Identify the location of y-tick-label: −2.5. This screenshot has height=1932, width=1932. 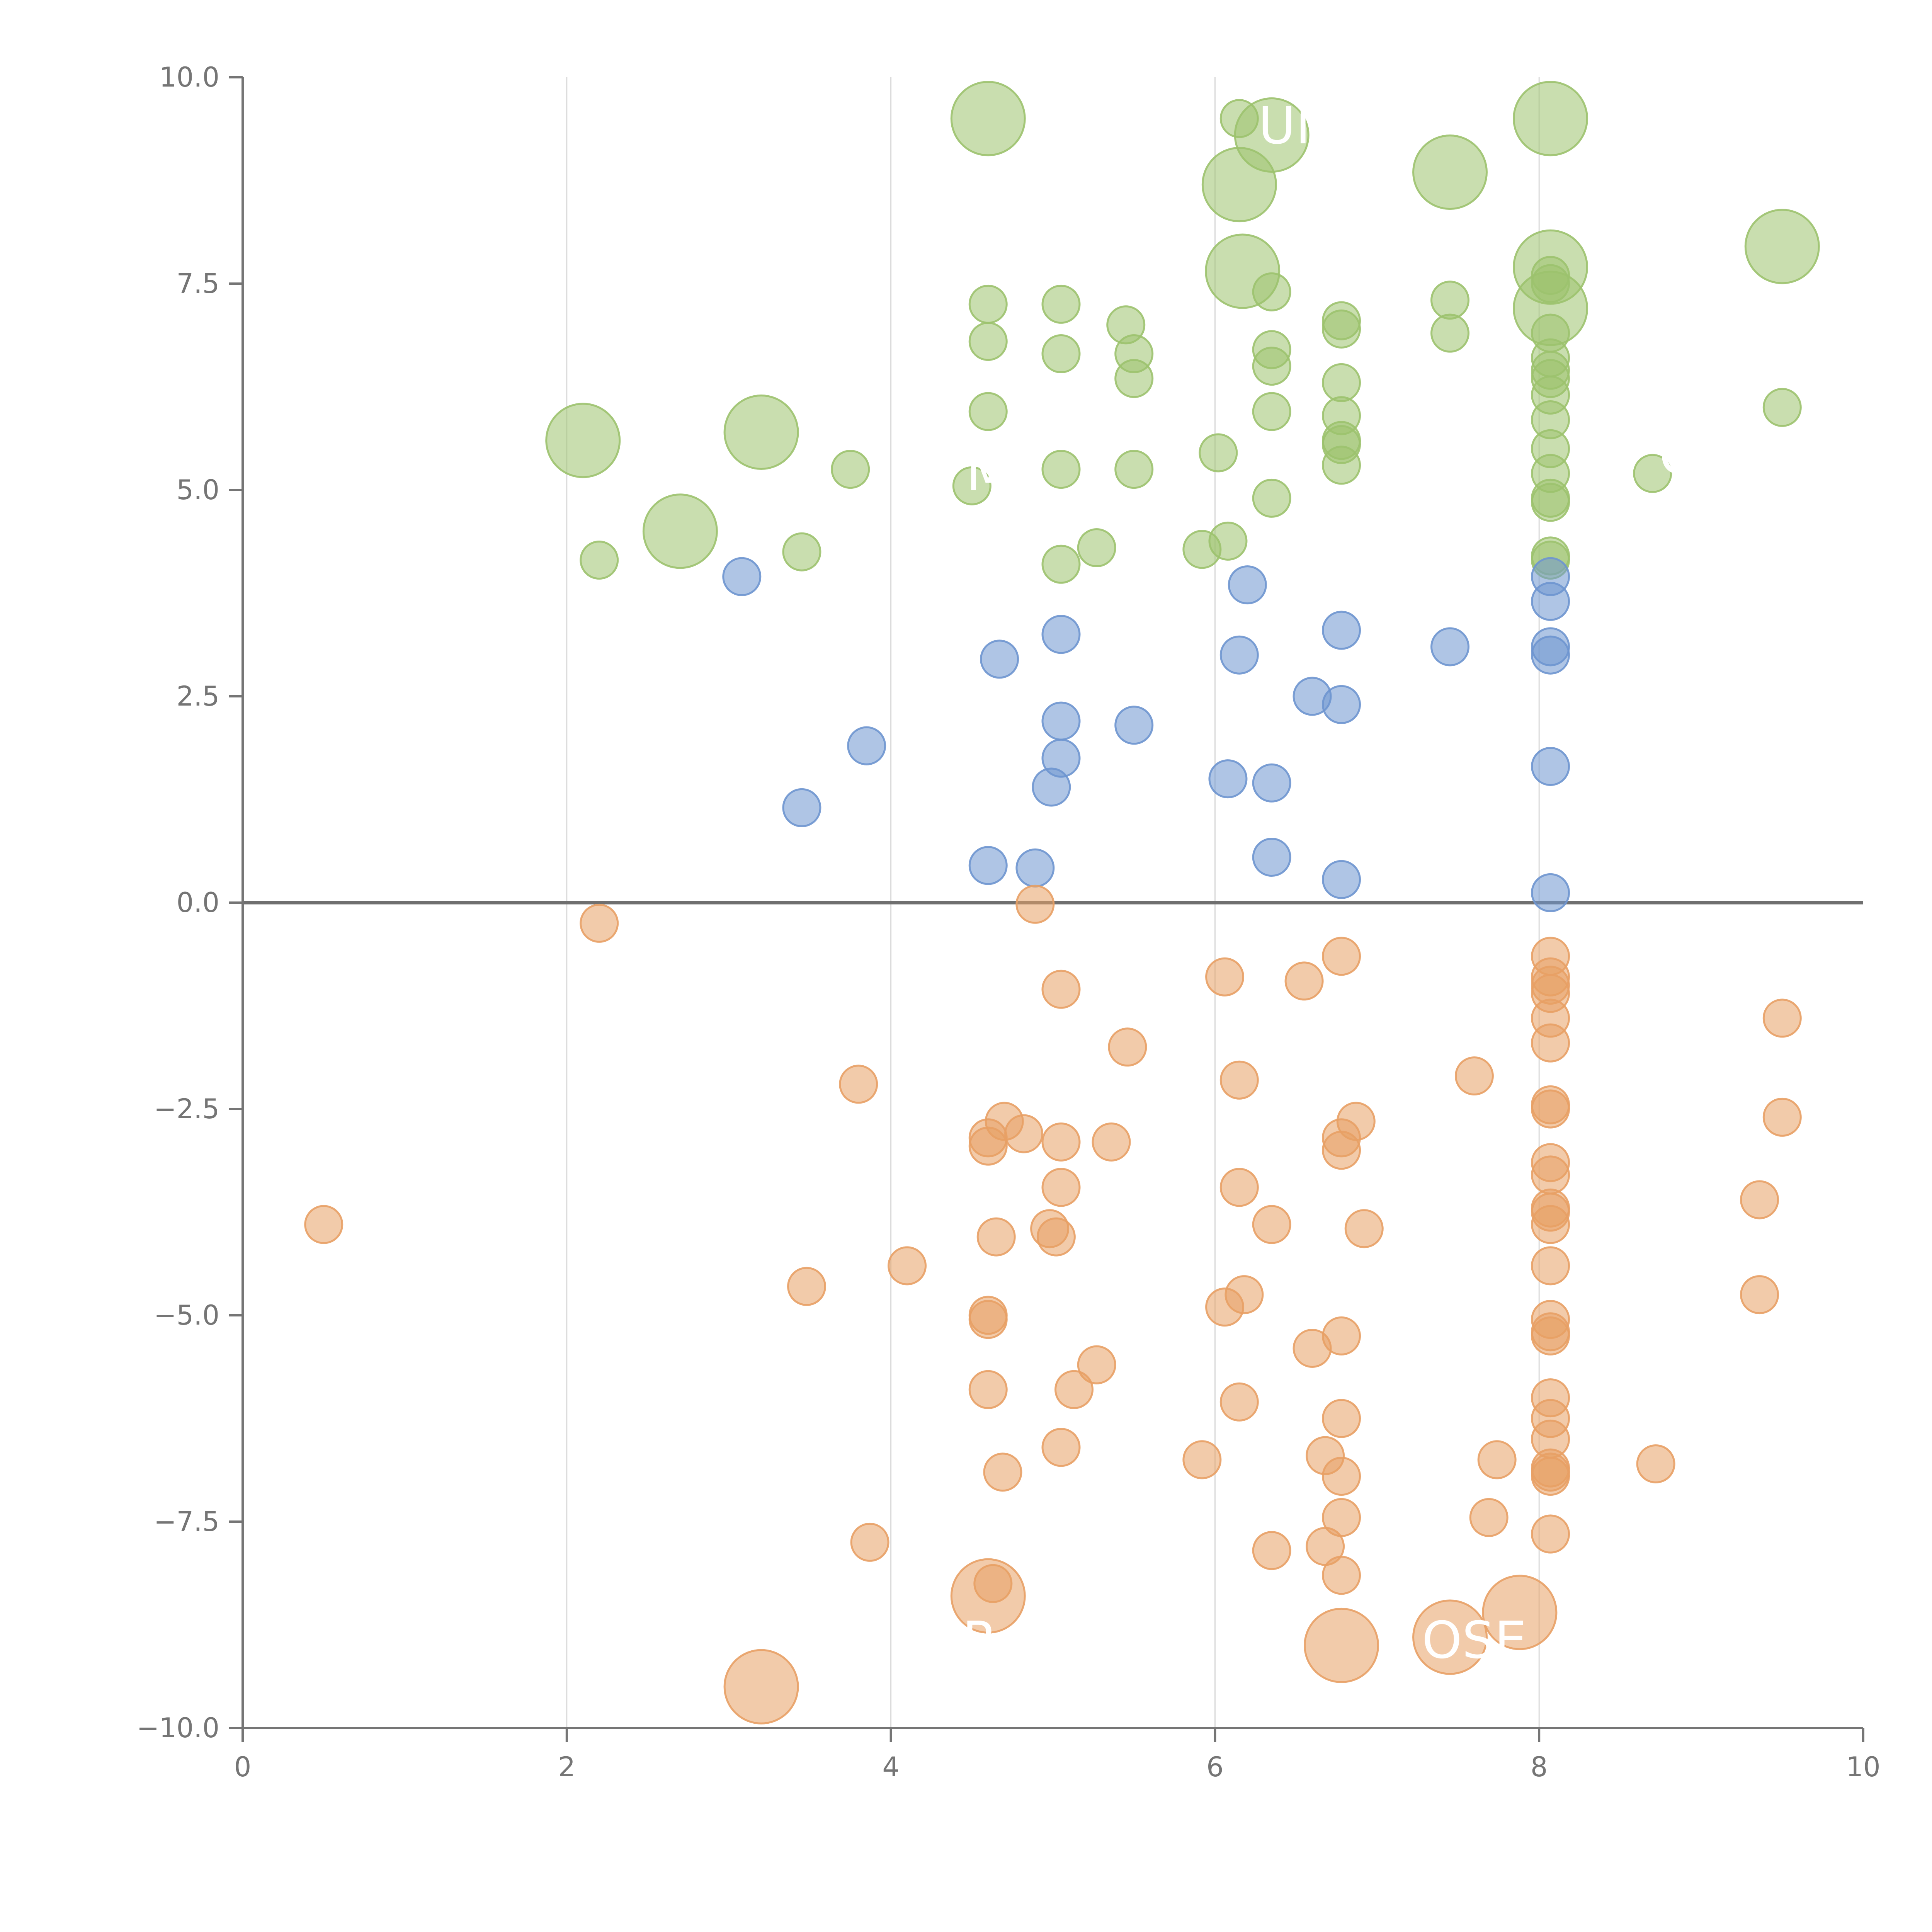
(186, 1109).